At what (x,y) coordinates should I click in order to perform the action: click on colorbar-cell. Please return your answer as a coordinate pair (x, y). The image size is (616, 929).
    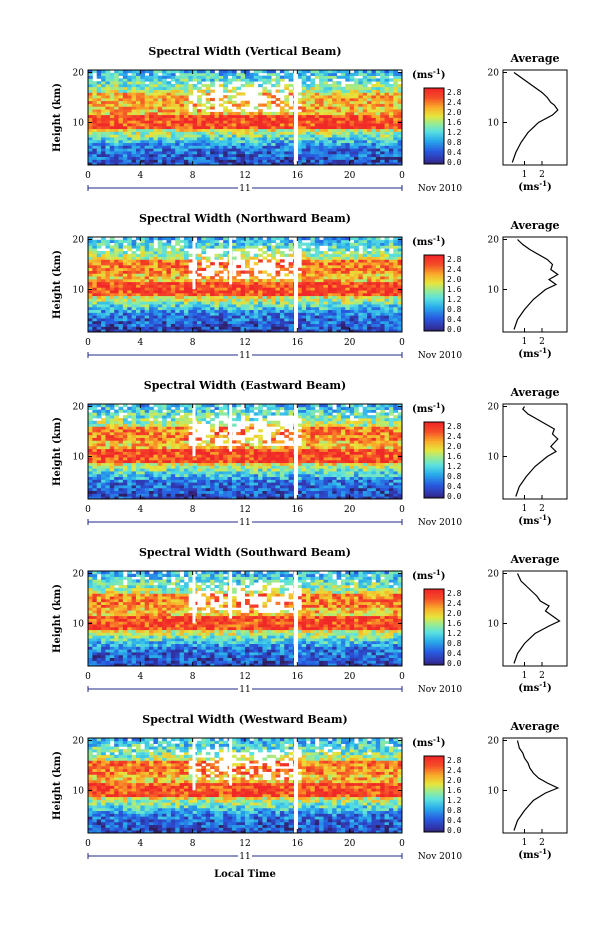
    Looking at the image, I should click on (434, 163).